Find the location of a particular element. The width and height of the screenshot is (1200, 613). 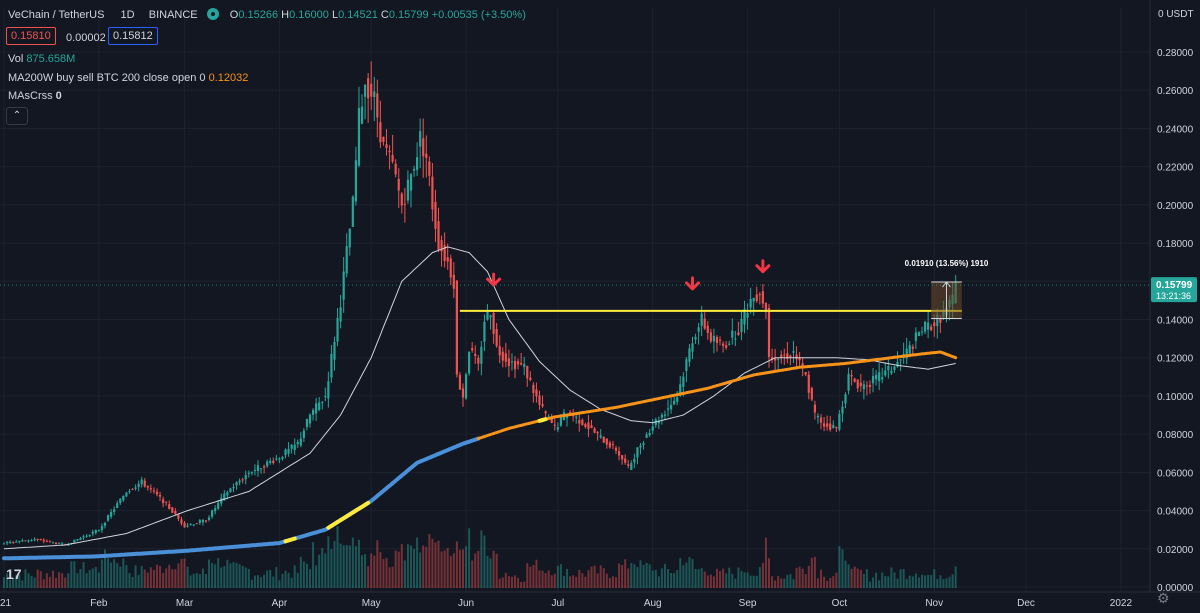

time-tick-label: Jul is located at coordinates (557, 603).